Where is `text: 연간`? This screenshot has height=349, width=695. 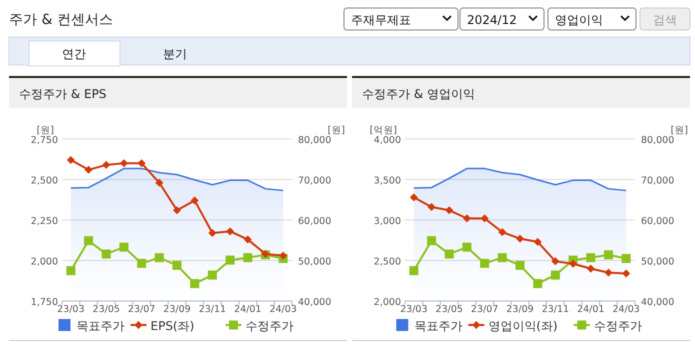
text: 연간 is located at coordinates (74, 54).